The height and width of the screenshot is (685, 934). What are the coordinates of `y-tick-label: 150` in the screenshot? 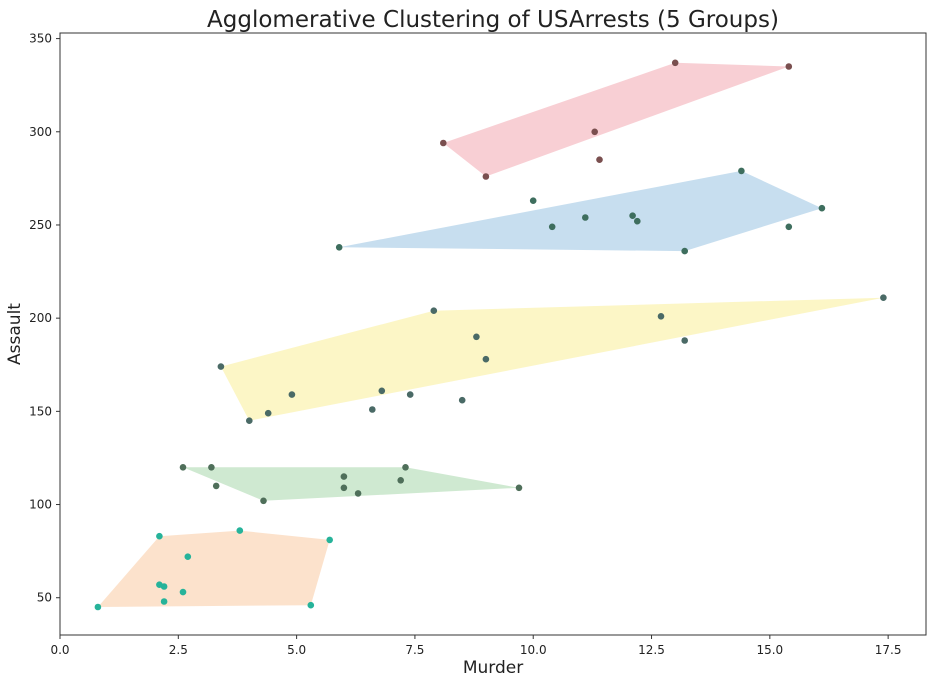 It's located at (40, 411).